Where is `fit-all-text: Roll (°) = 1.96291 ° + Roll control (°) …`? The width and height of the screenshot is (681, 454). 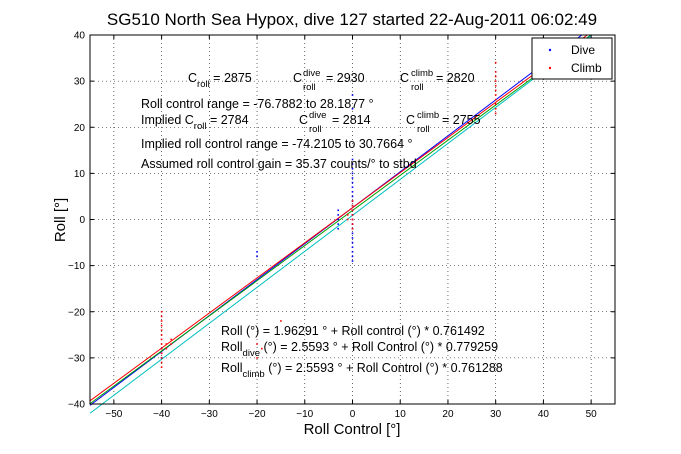 fit-all-text: Roll (°) = 1.96291 ° + Roll control (°) … is located at coordinates (353, 331).